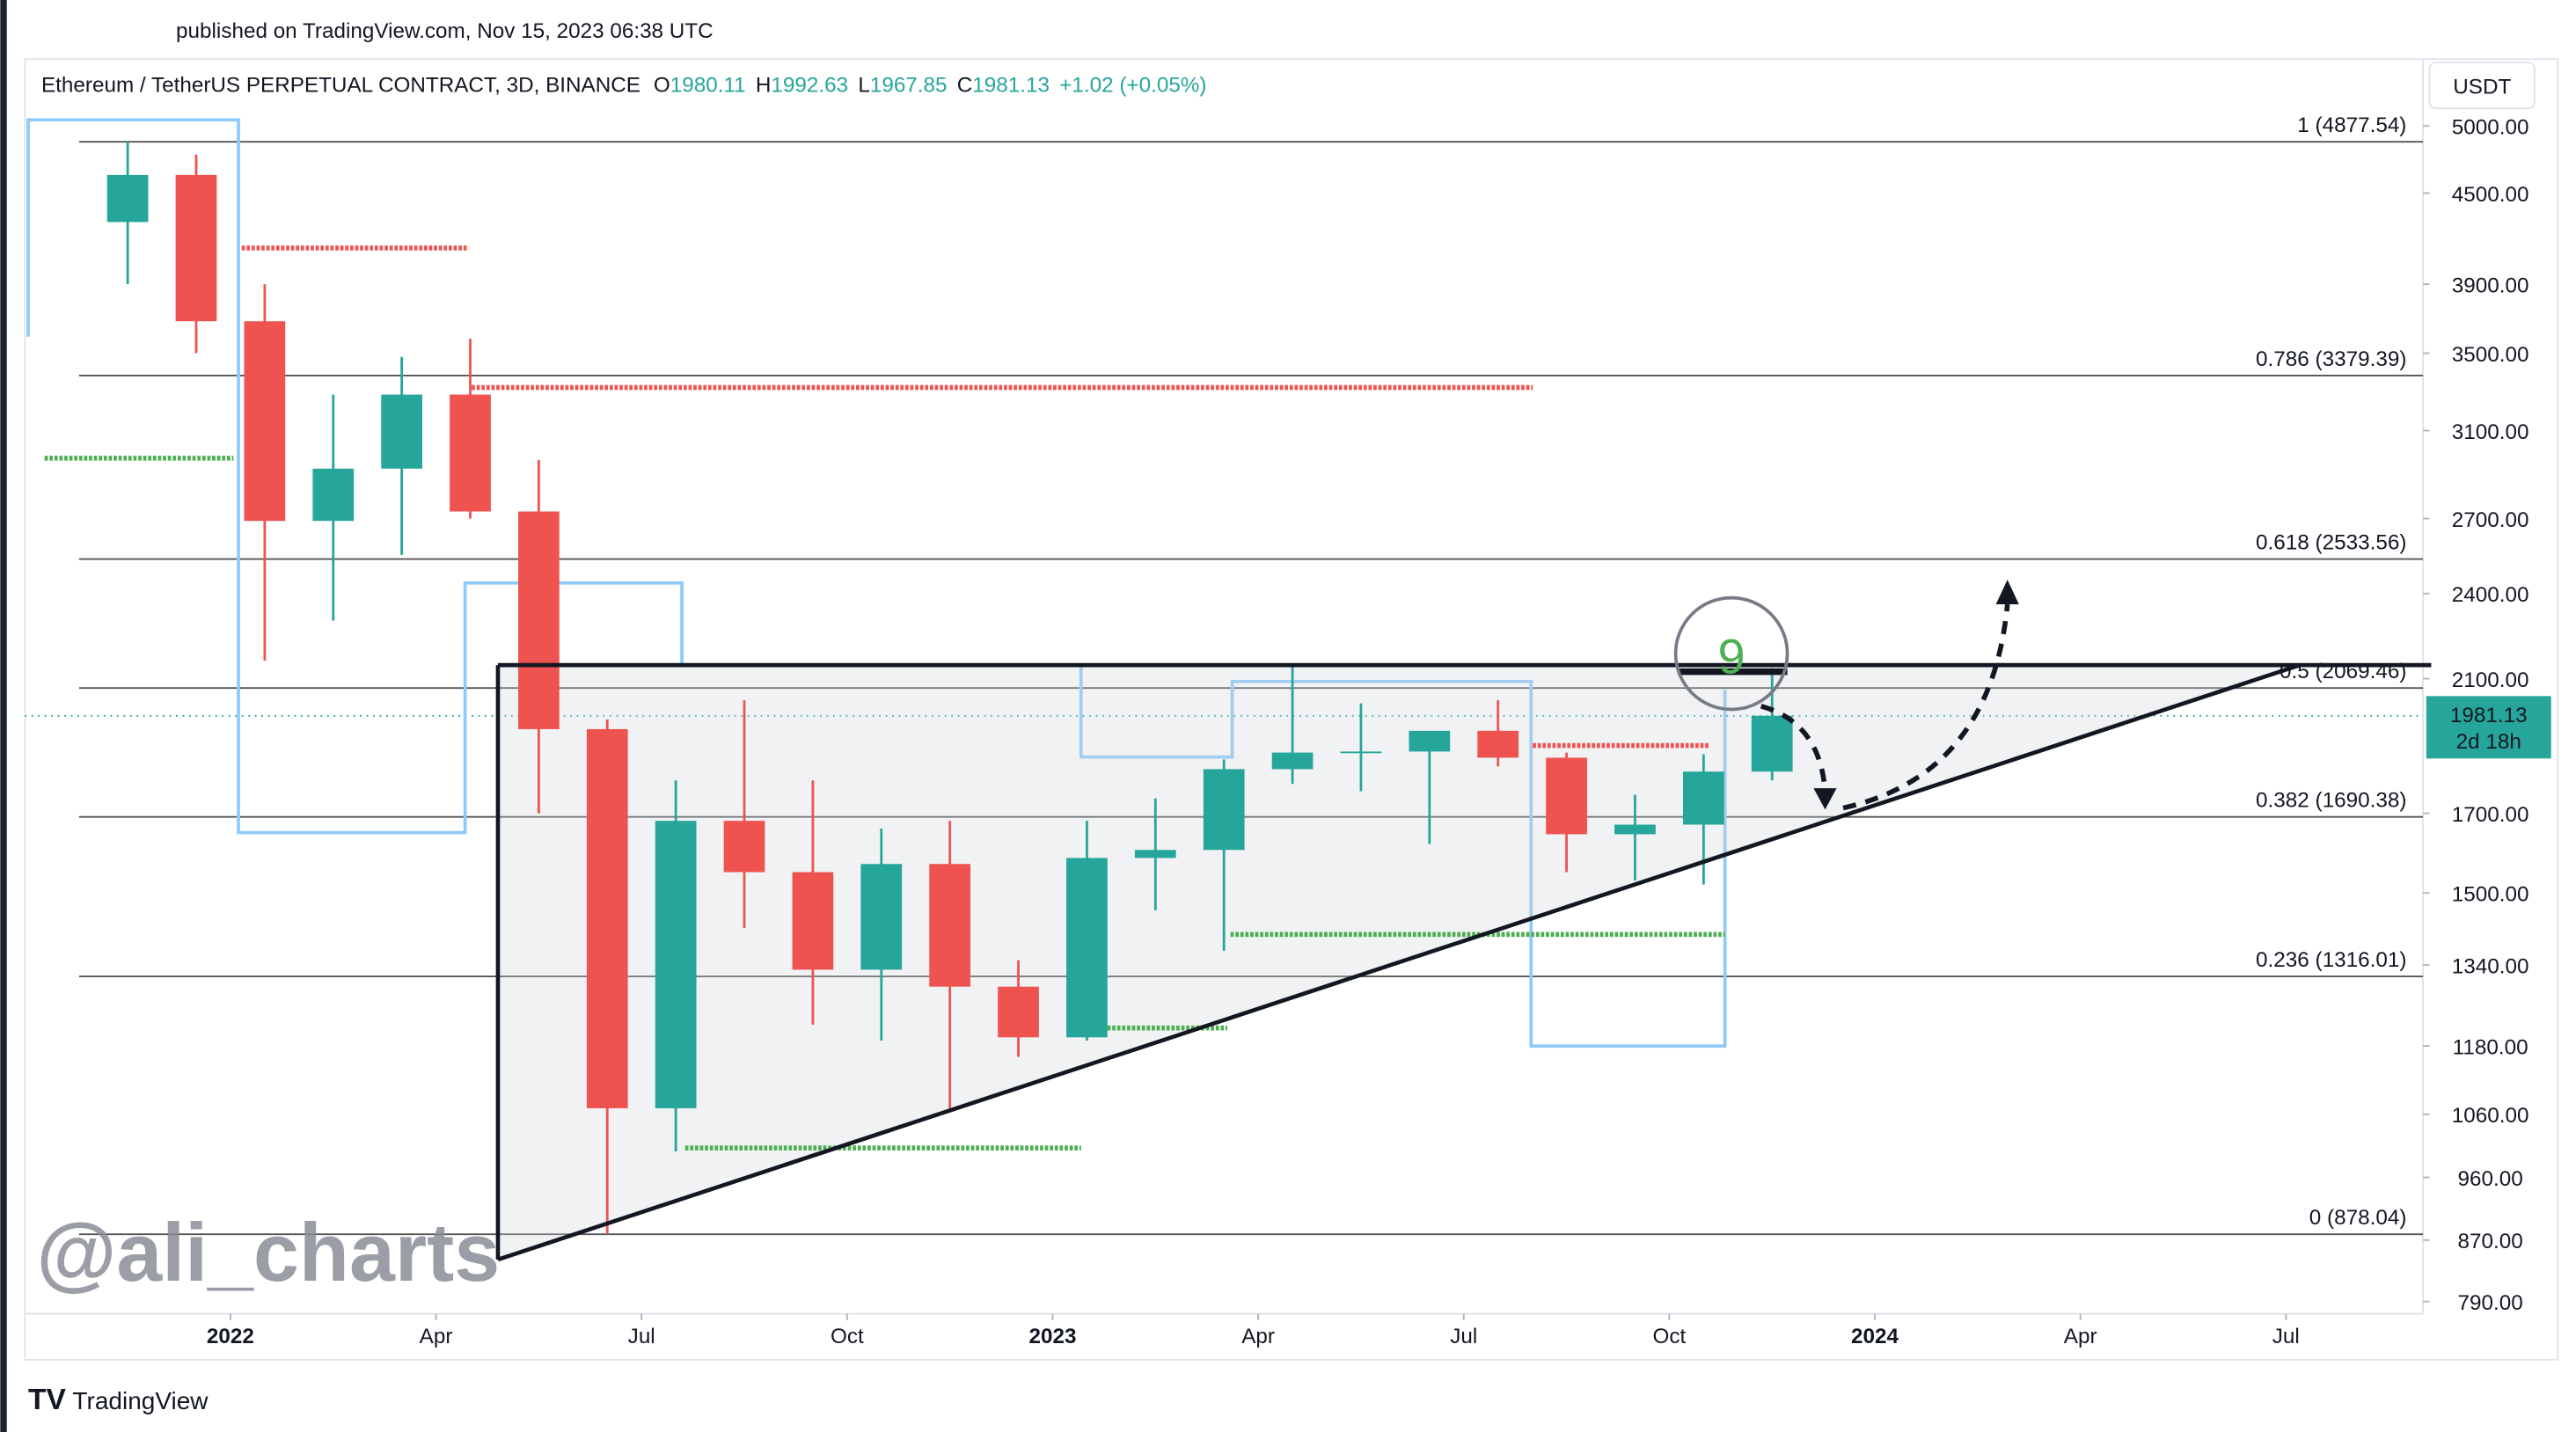 Image resolution: width=2576 pixels, height=1432 pixels. What do you see at coordinates (2490, 520) in the screenshot?
I see `y-tick-label: 2700.00` at bounding box center [2490, 520].